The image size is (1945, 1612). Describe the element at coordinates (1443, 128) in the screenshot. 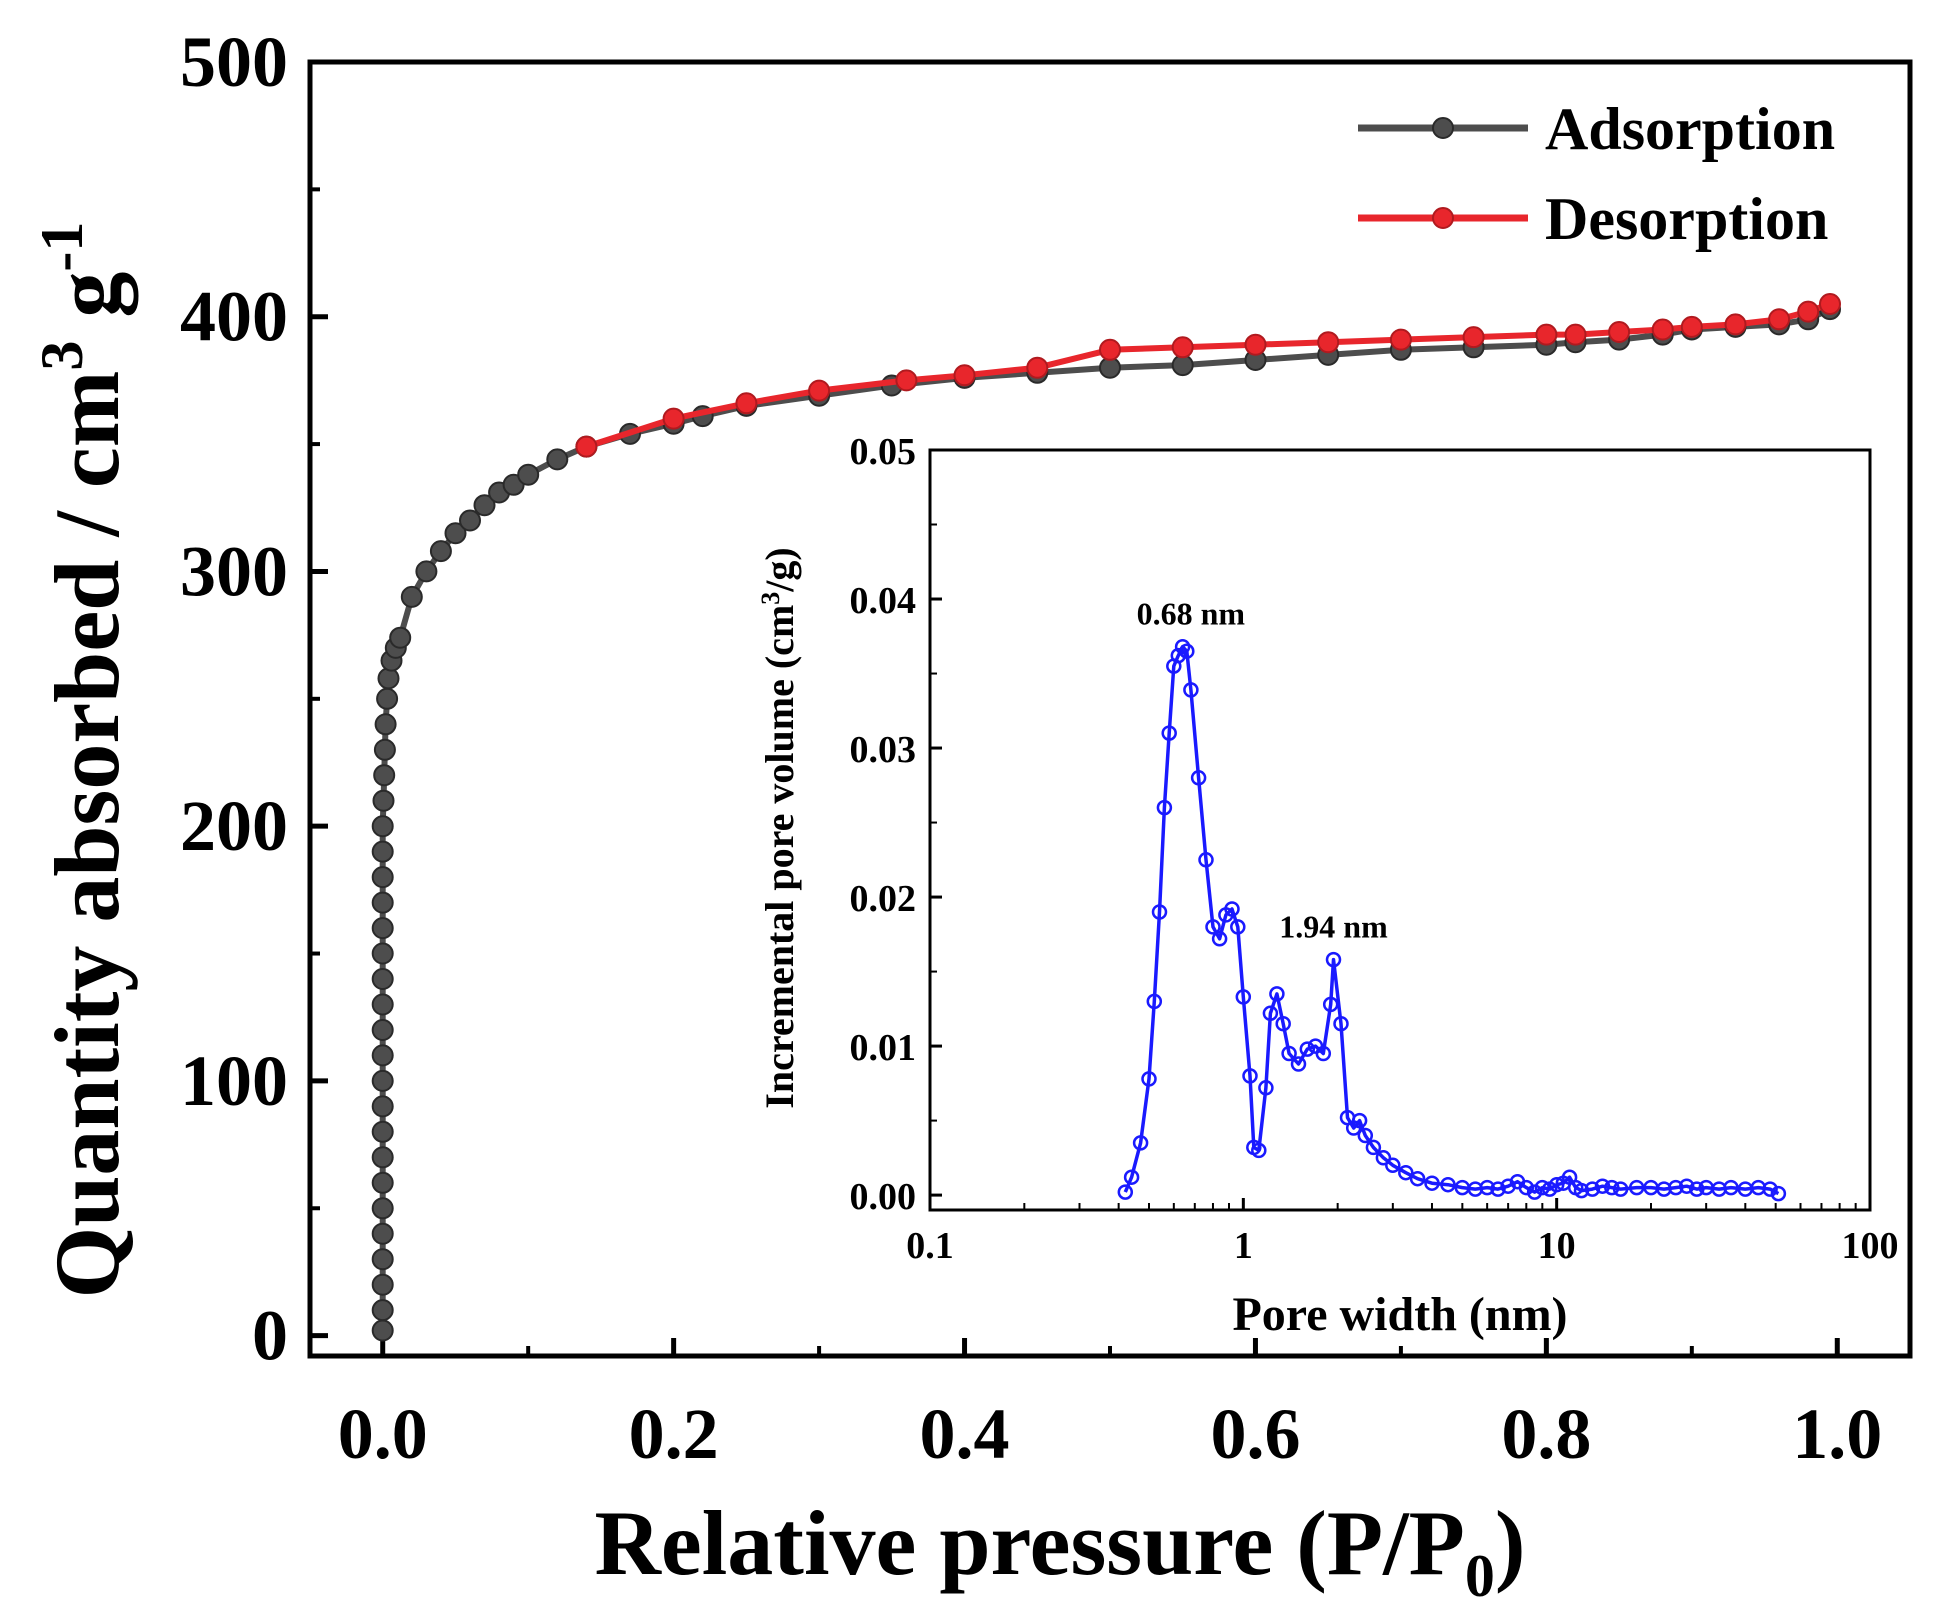

I see `legend-marker-adsorption` at that location.